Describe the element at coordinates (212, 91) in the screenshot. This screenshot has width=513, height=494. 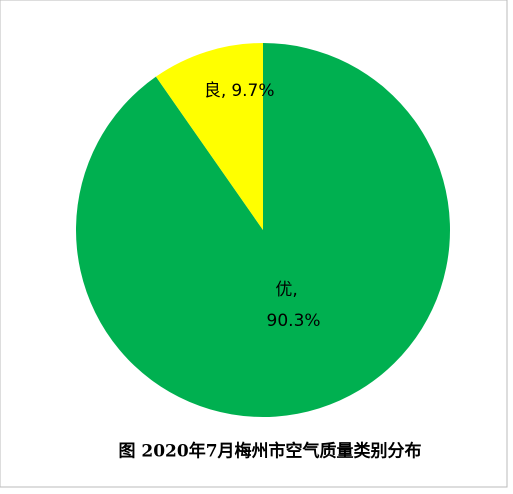
I see `category-label: 良` at that location.